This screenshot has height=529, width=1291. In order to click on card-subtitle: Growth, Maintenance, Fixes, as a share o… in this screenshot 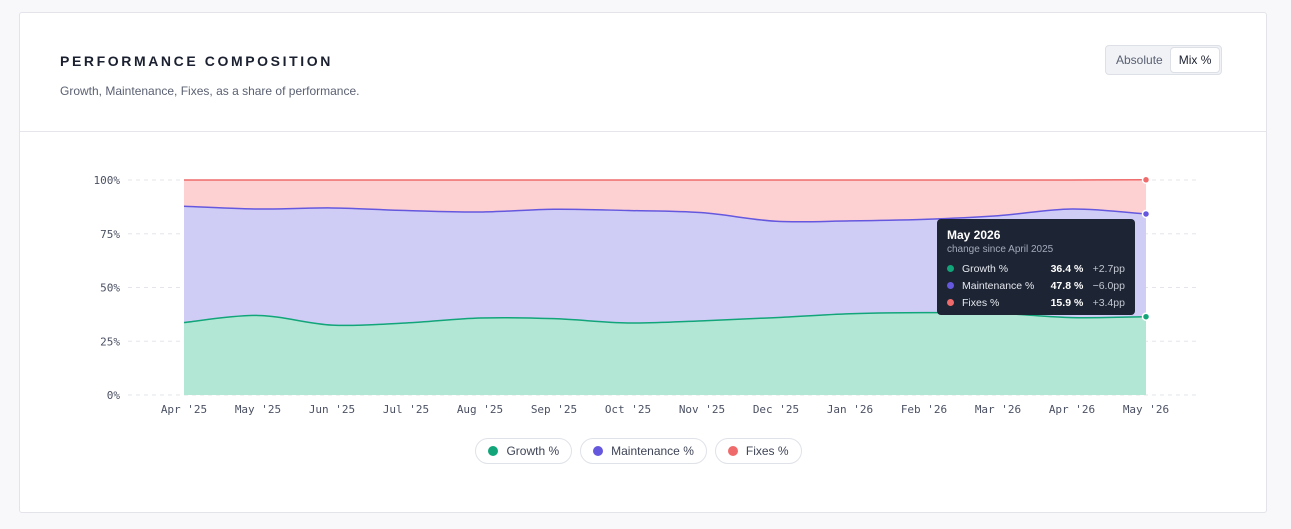, I will do `click(210, 91)`.